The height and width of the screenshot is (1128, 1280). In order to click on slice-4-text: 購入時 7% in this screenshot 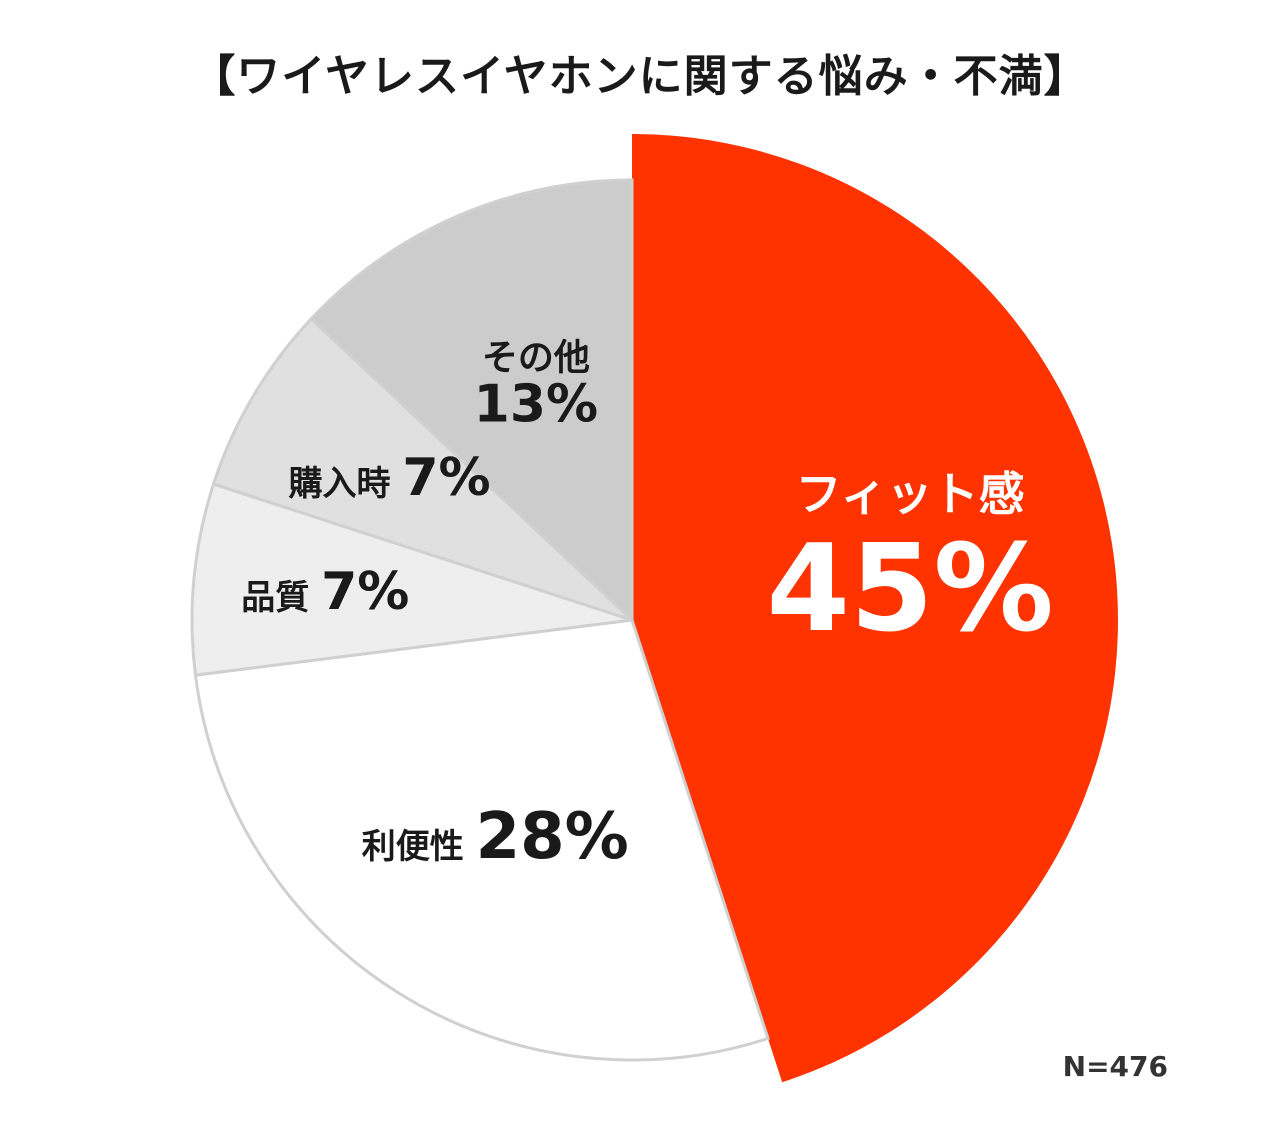, I will do `click(390, 478)`.